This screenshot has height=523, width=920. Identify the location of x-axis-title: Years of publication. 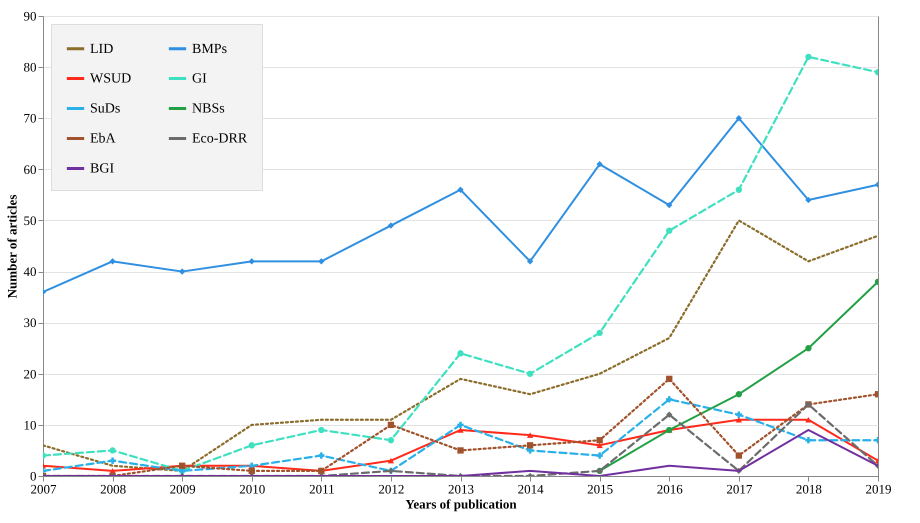
(461, 504).